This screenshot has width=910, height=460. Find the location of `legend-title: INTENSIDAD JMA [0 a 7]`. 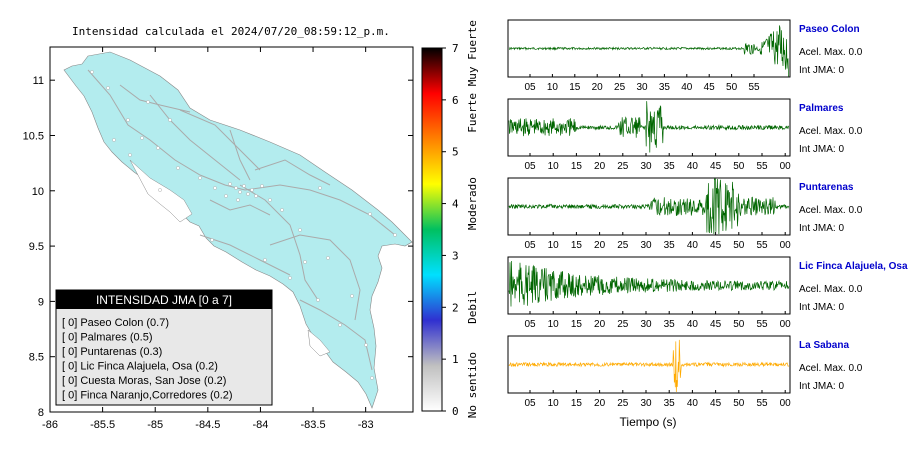

legend-title: INTENSIDAD JMA [0 a 7] is located at coordinates (164, 300).